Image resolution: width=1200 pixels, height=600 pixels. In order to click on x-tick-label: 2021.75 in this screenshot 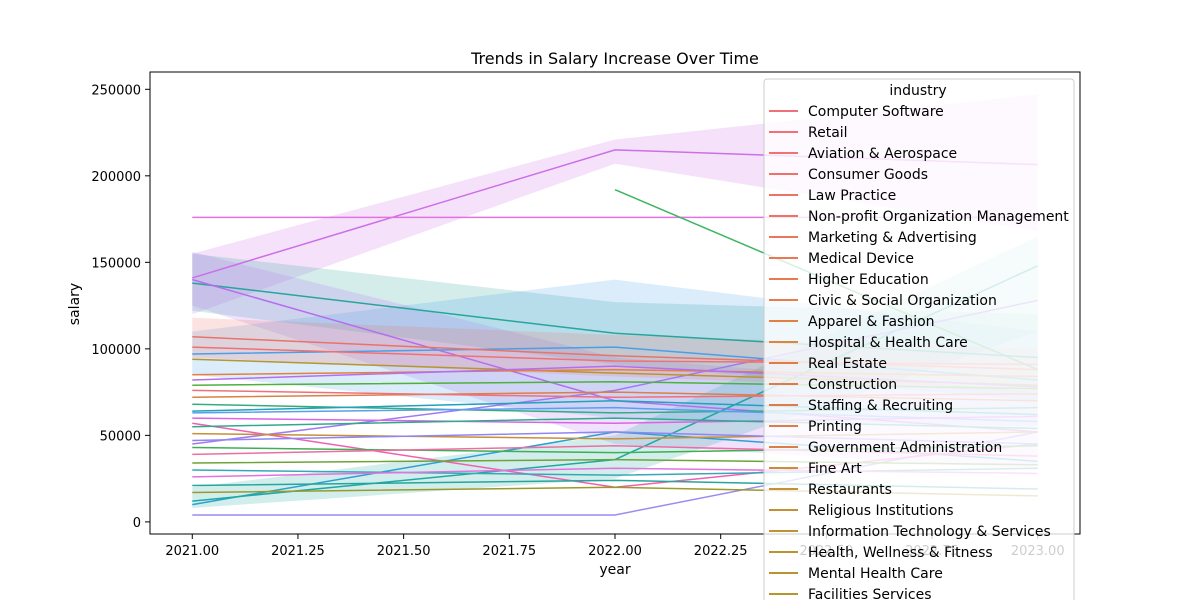, I will do `click(509, 551)`.